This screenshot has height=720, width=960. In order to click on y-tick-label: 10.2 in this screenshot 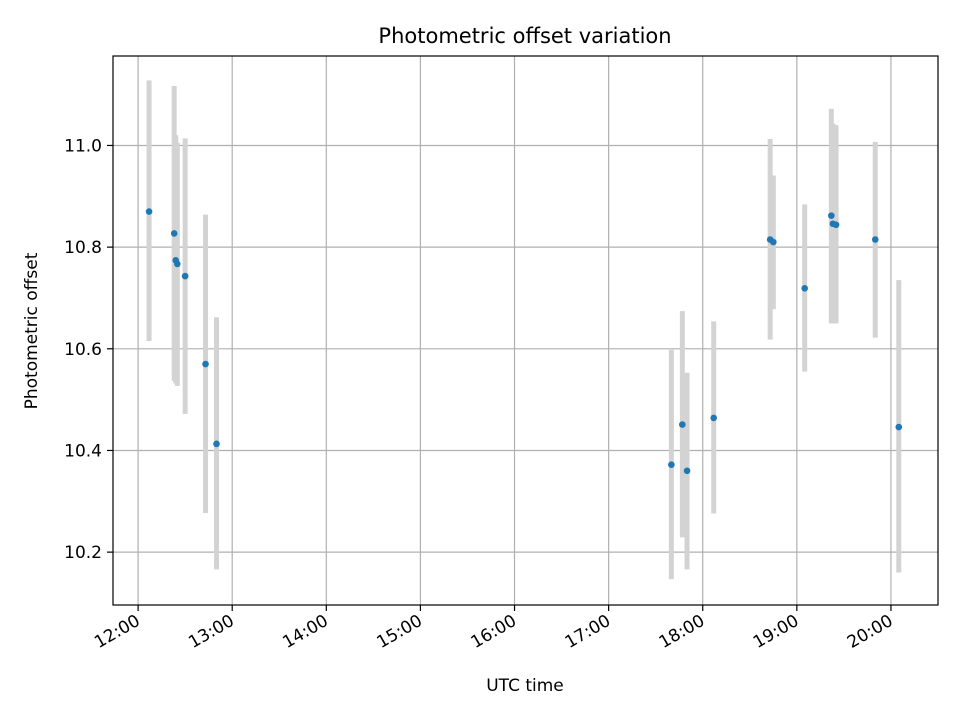, I will do `click(83, 553)`.